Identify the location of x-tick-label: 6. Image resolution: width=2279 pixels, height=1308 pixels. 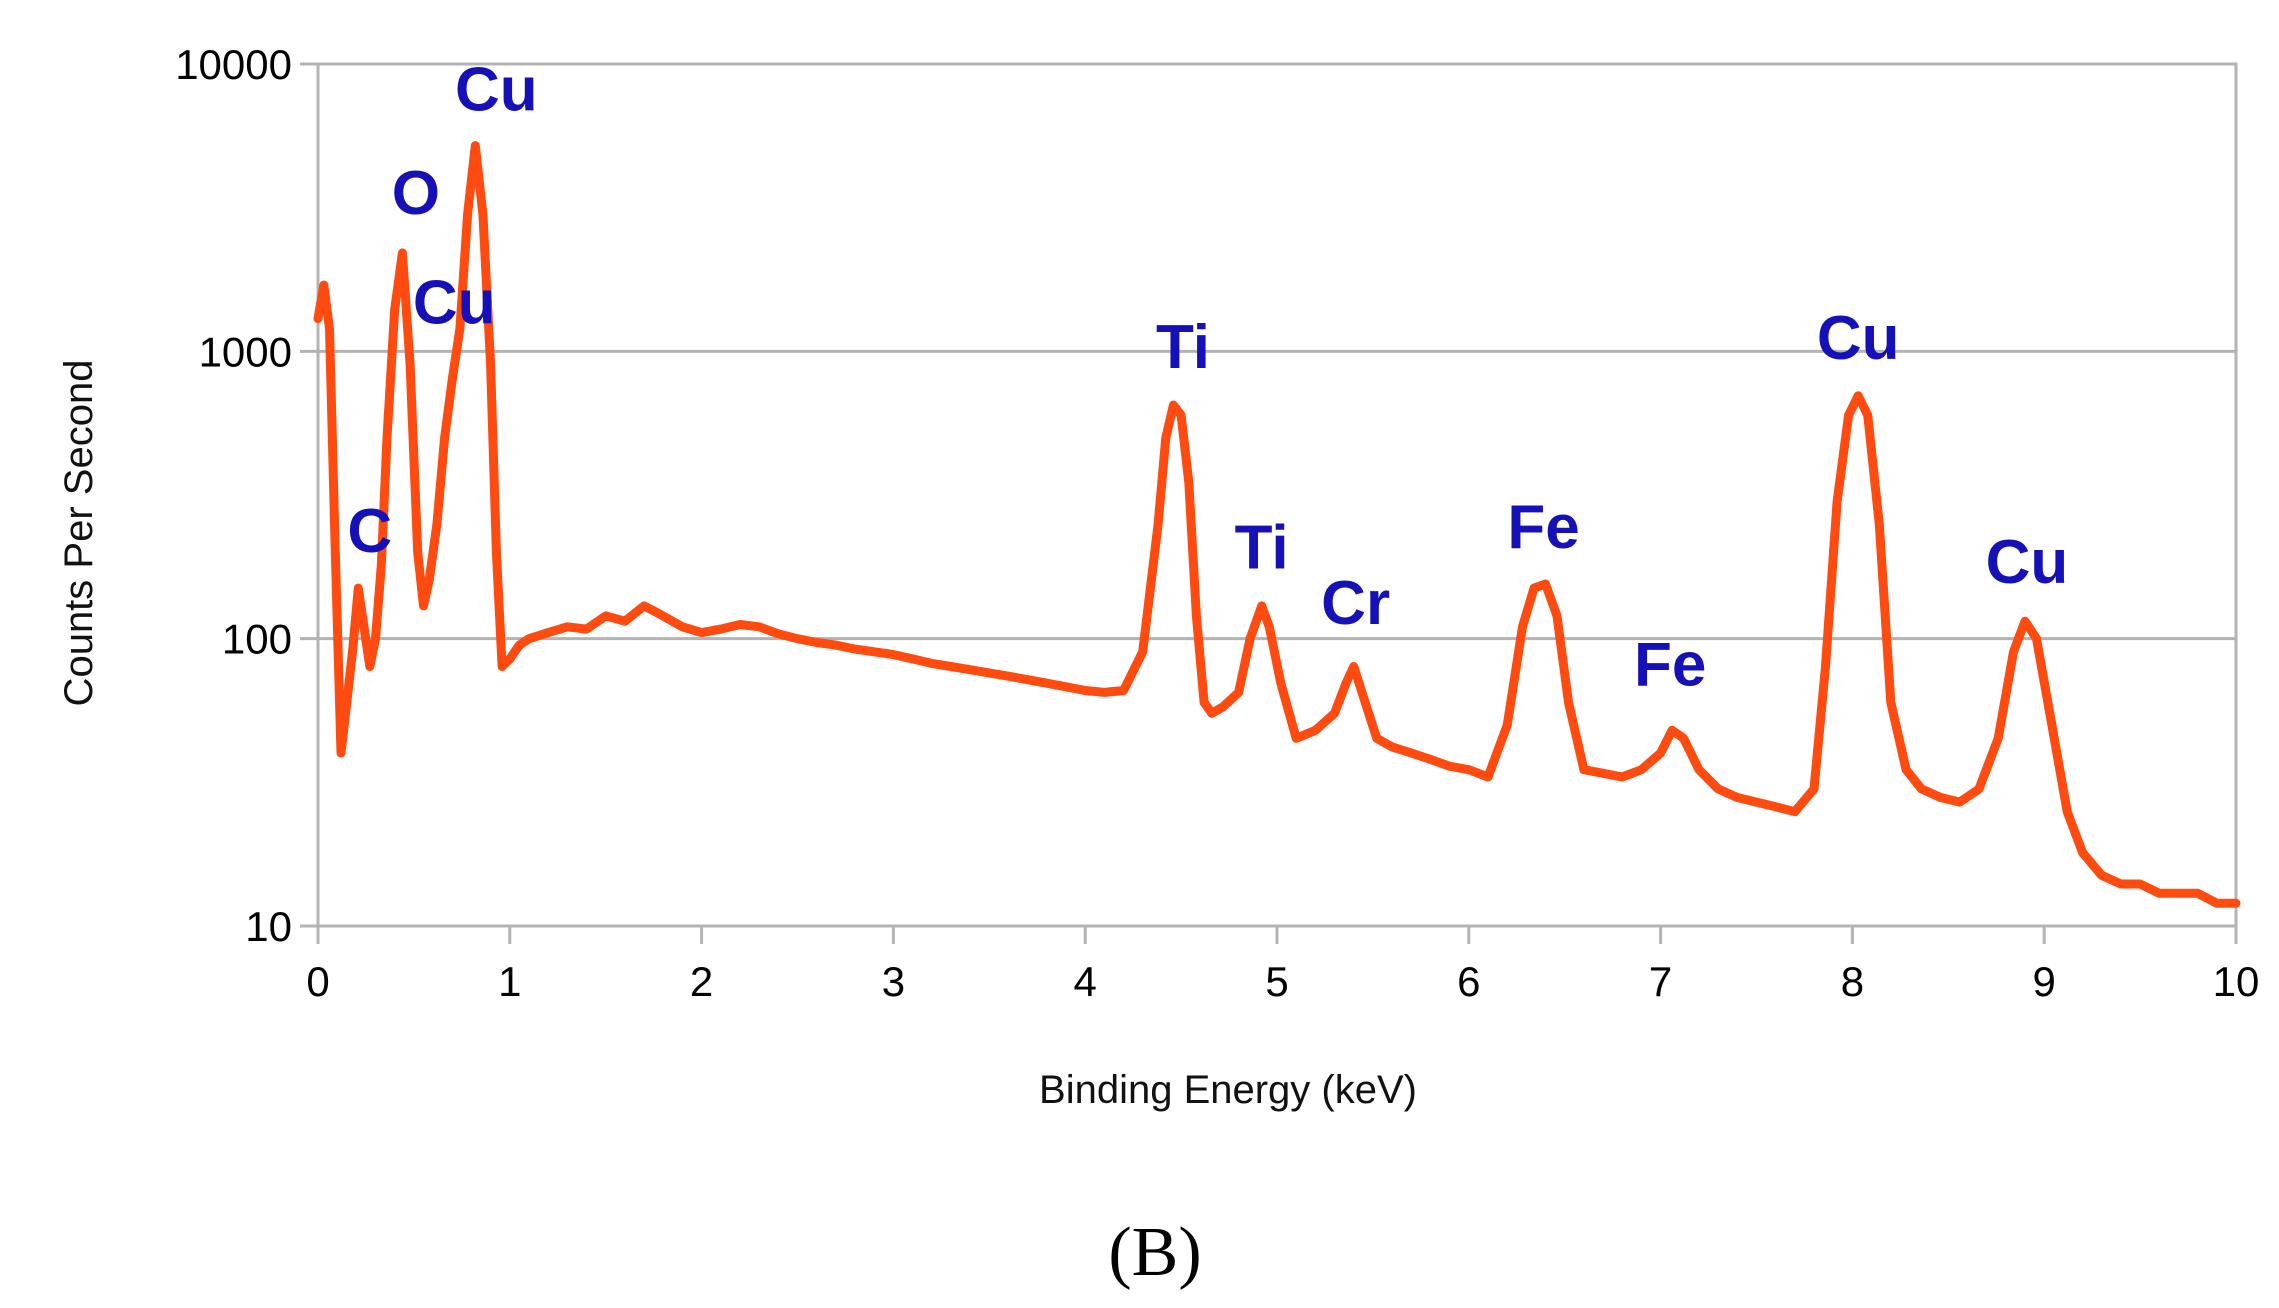
(1468, 981).